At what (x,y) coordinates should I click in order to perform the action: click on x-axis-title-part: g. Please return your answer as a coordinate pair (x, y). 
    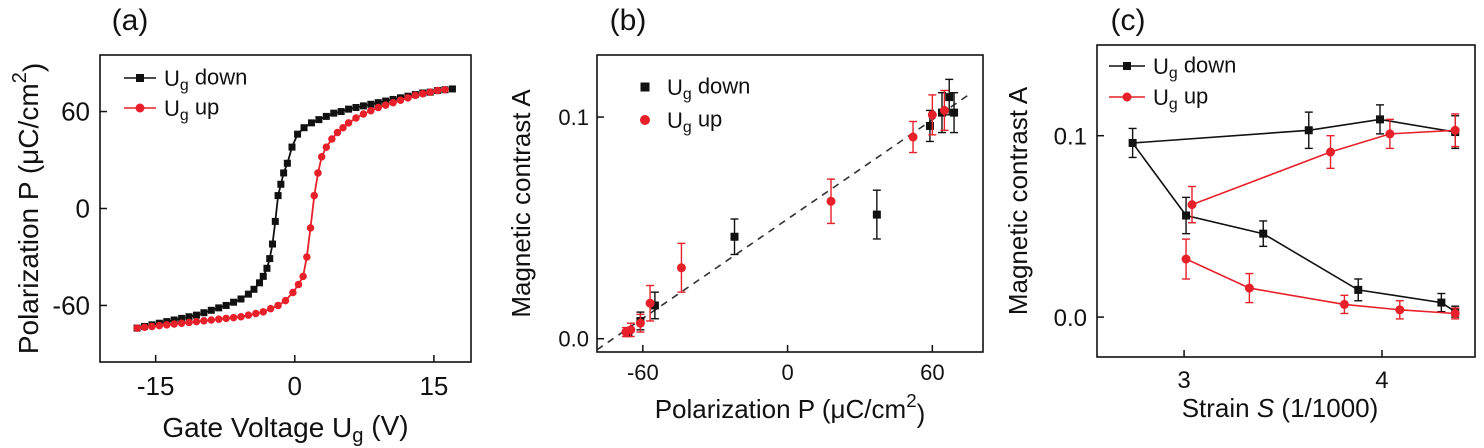
    Looking at the image, I should click on (357, 436).